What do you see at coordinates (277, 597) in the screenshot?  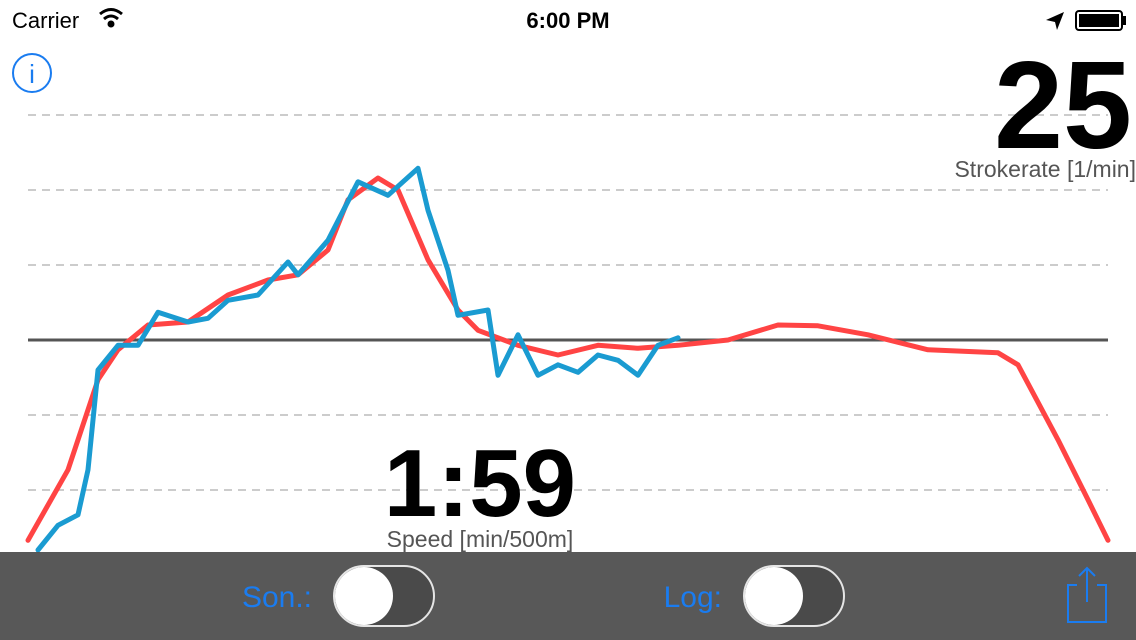 I see `sound-label: Son.:` at bounding box center [277, 597].